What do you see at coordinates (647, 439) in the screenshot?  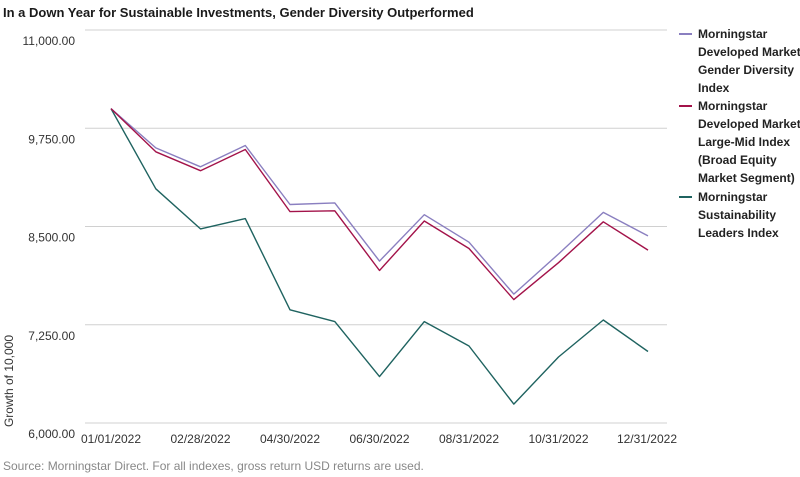 I see `x-tick-label: 12/31/2022` at bounding box center [647, 439].